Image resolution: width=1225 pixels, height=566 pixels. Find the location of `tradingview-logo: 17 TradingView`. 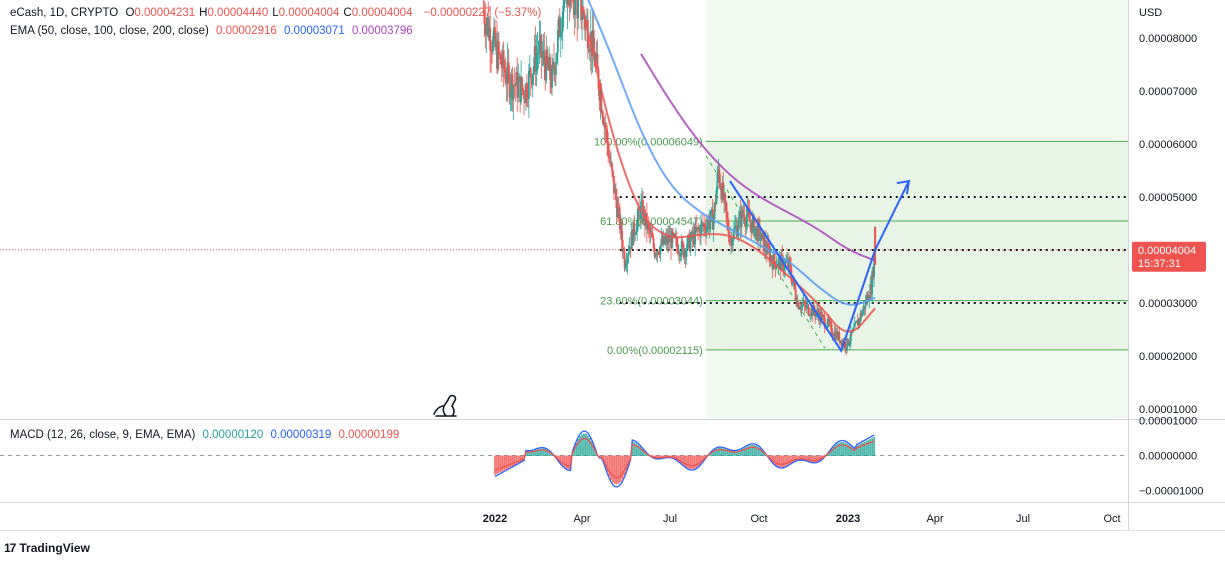

tradingview-logo: 17 TradingView is located at coordinates (47, 548).